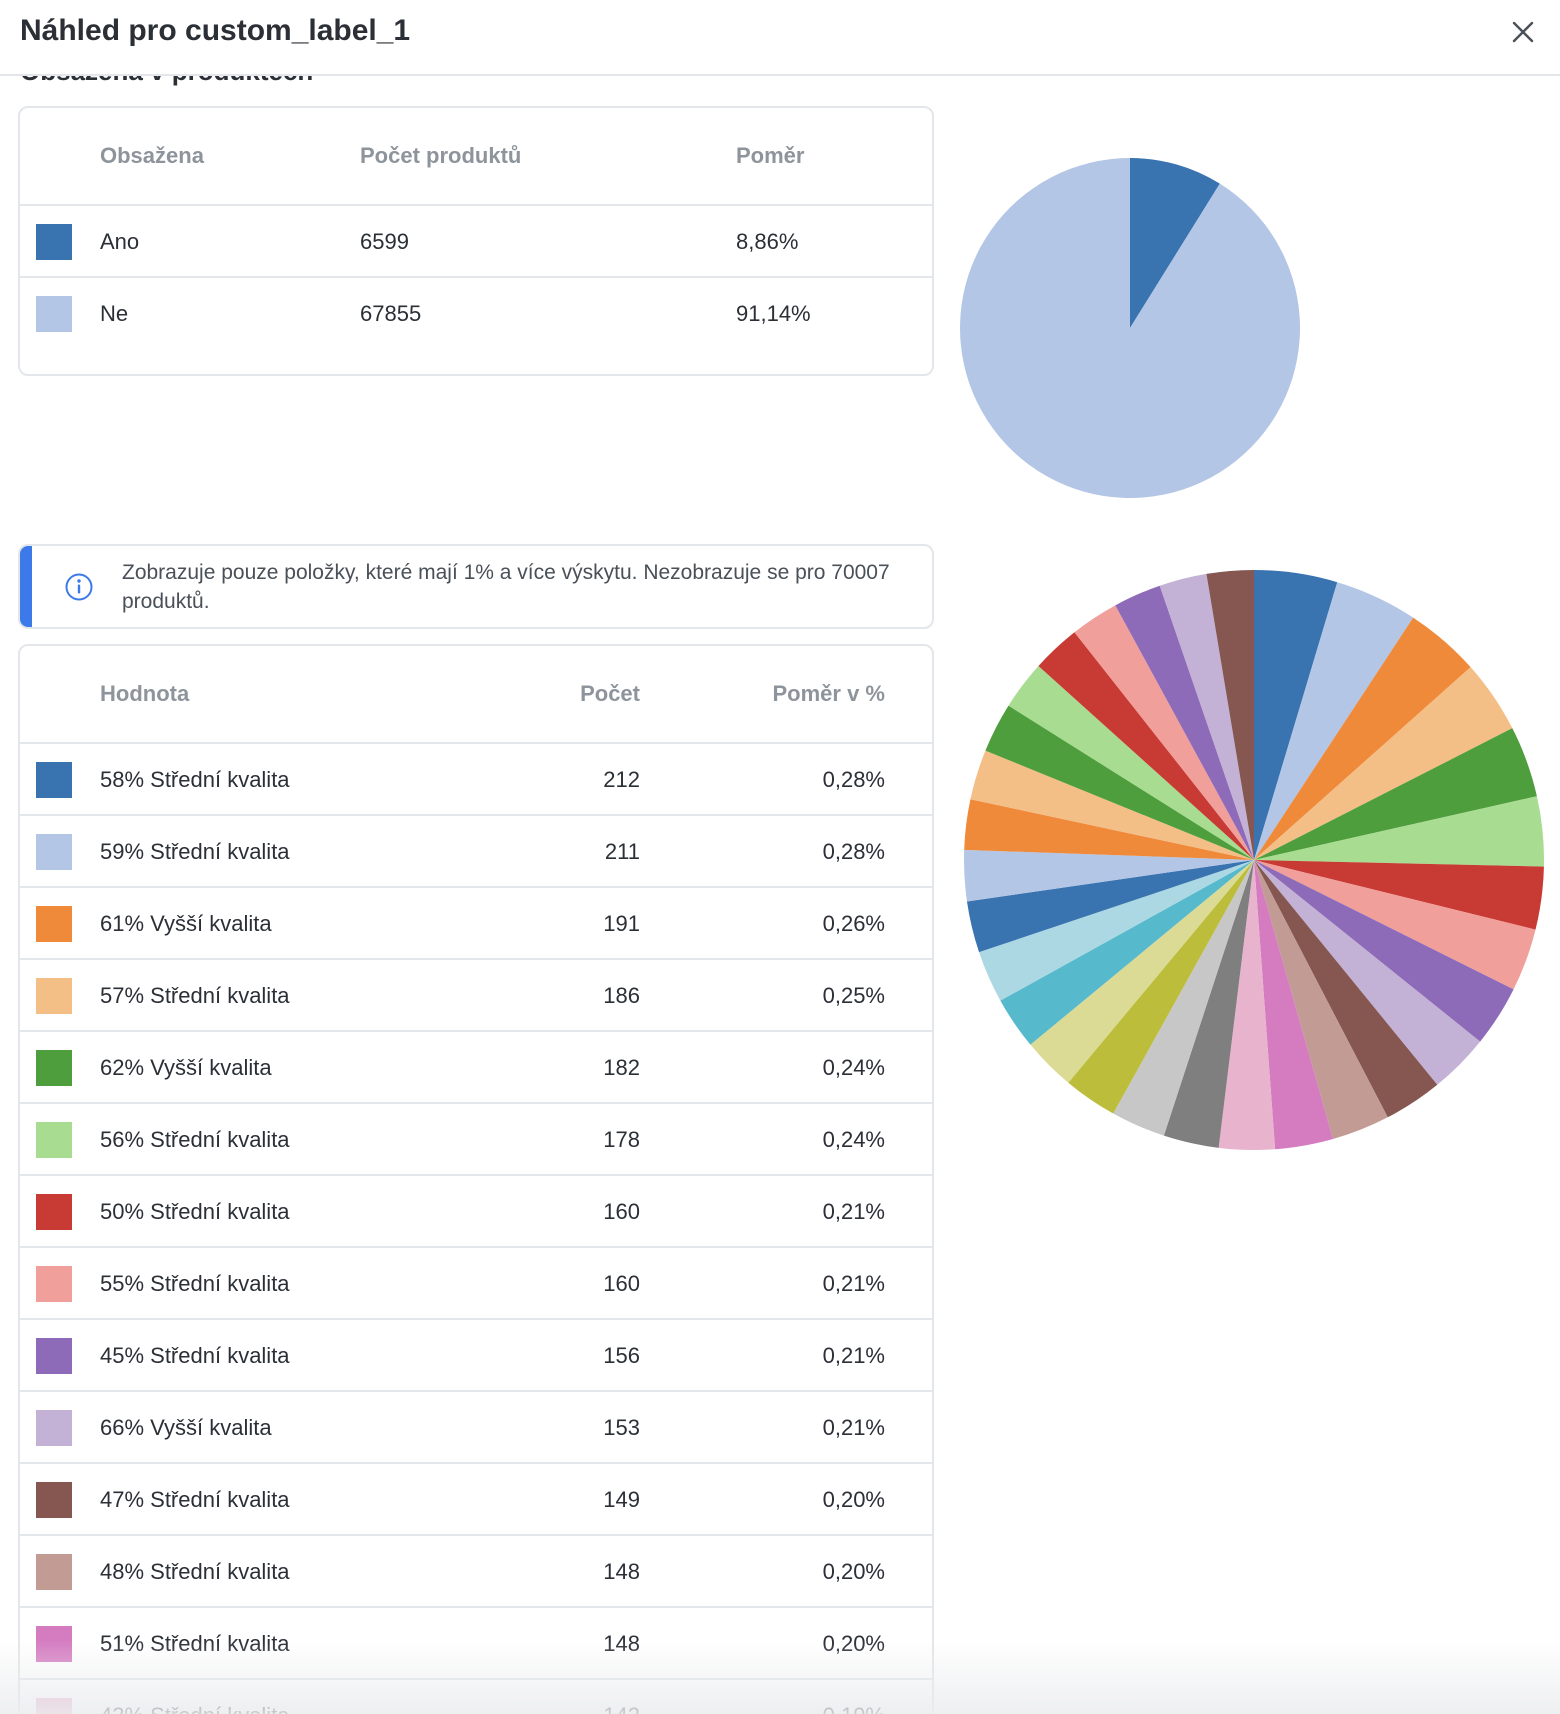 This screenshot has width=1560, height=1714. Describe the element at coordinates (829, 693) in the screenshot. I see `column-header-ratio-percent: Poměr v %` at that location.